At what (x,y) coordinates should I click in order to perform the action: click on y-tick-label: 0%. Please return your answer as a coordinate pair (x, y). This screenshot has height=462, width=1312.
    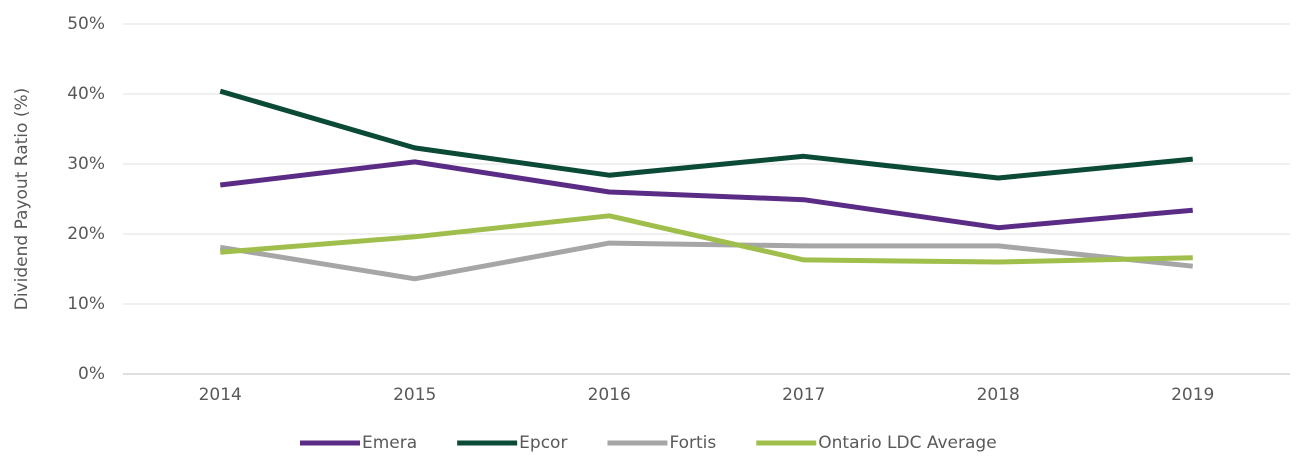
    Looking at the image, I should click on (91, 374).